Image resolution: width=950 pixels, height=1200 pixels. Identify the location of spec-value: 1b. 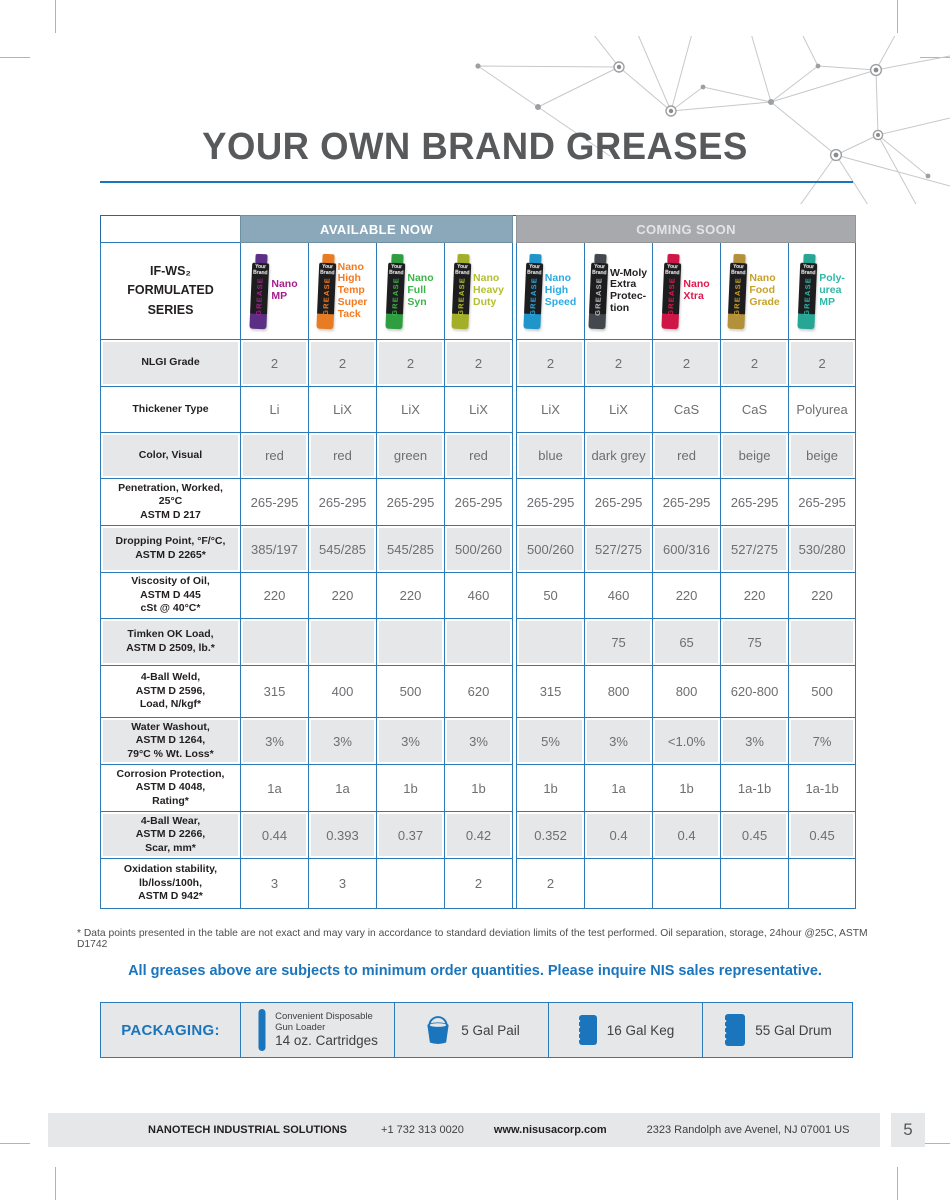
(410, 788).